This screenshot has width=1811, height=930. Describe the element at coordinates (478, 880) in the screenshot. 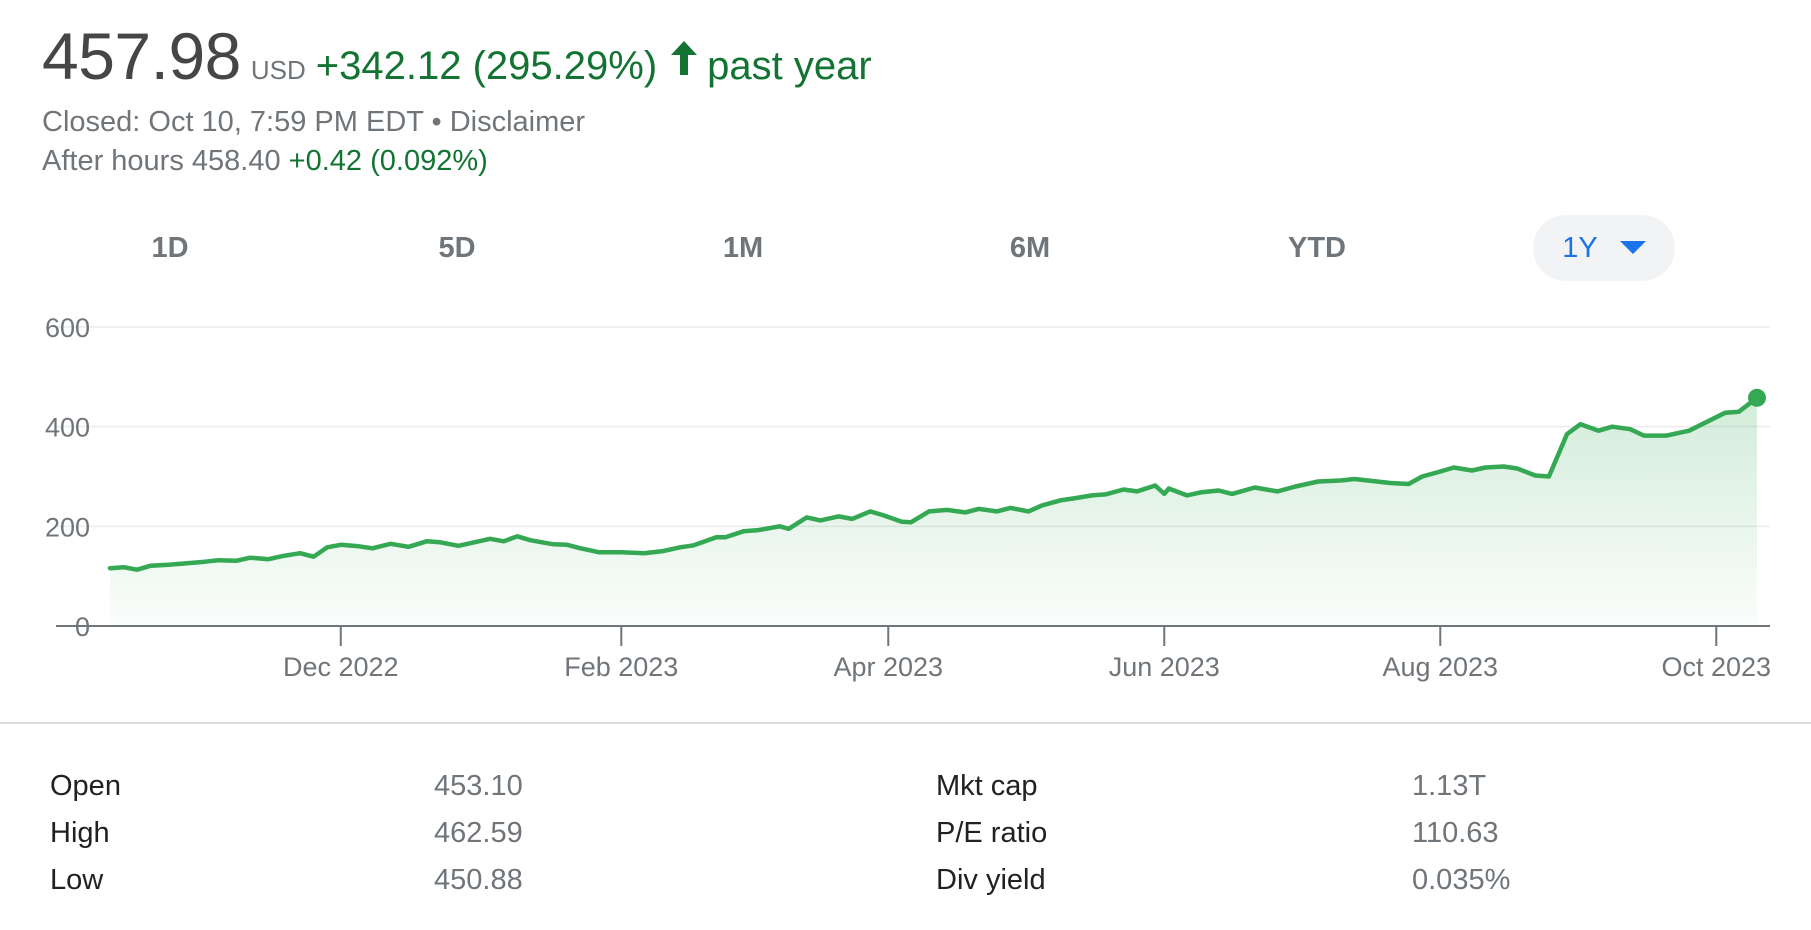

I see `stat-value-low: 450.88` at that location.